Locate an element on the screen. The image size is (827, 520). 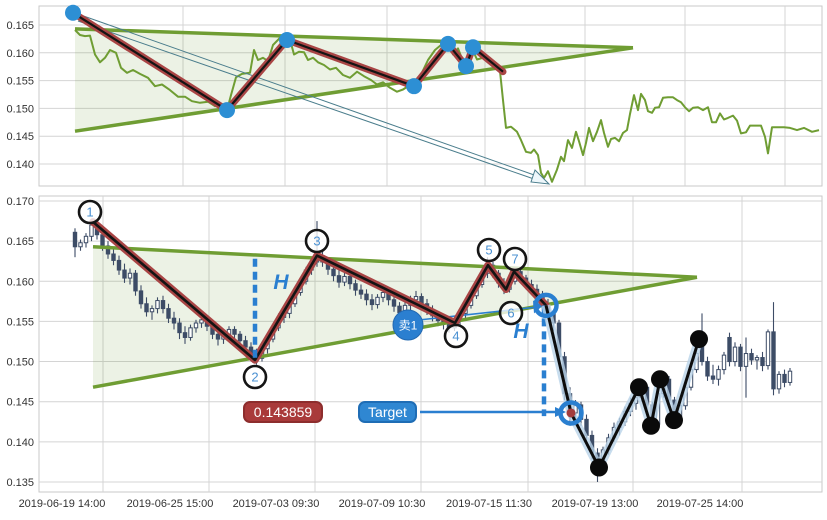
x-axis-tick: 2019-07-15 11:30 is located at coordinates (489, 504).